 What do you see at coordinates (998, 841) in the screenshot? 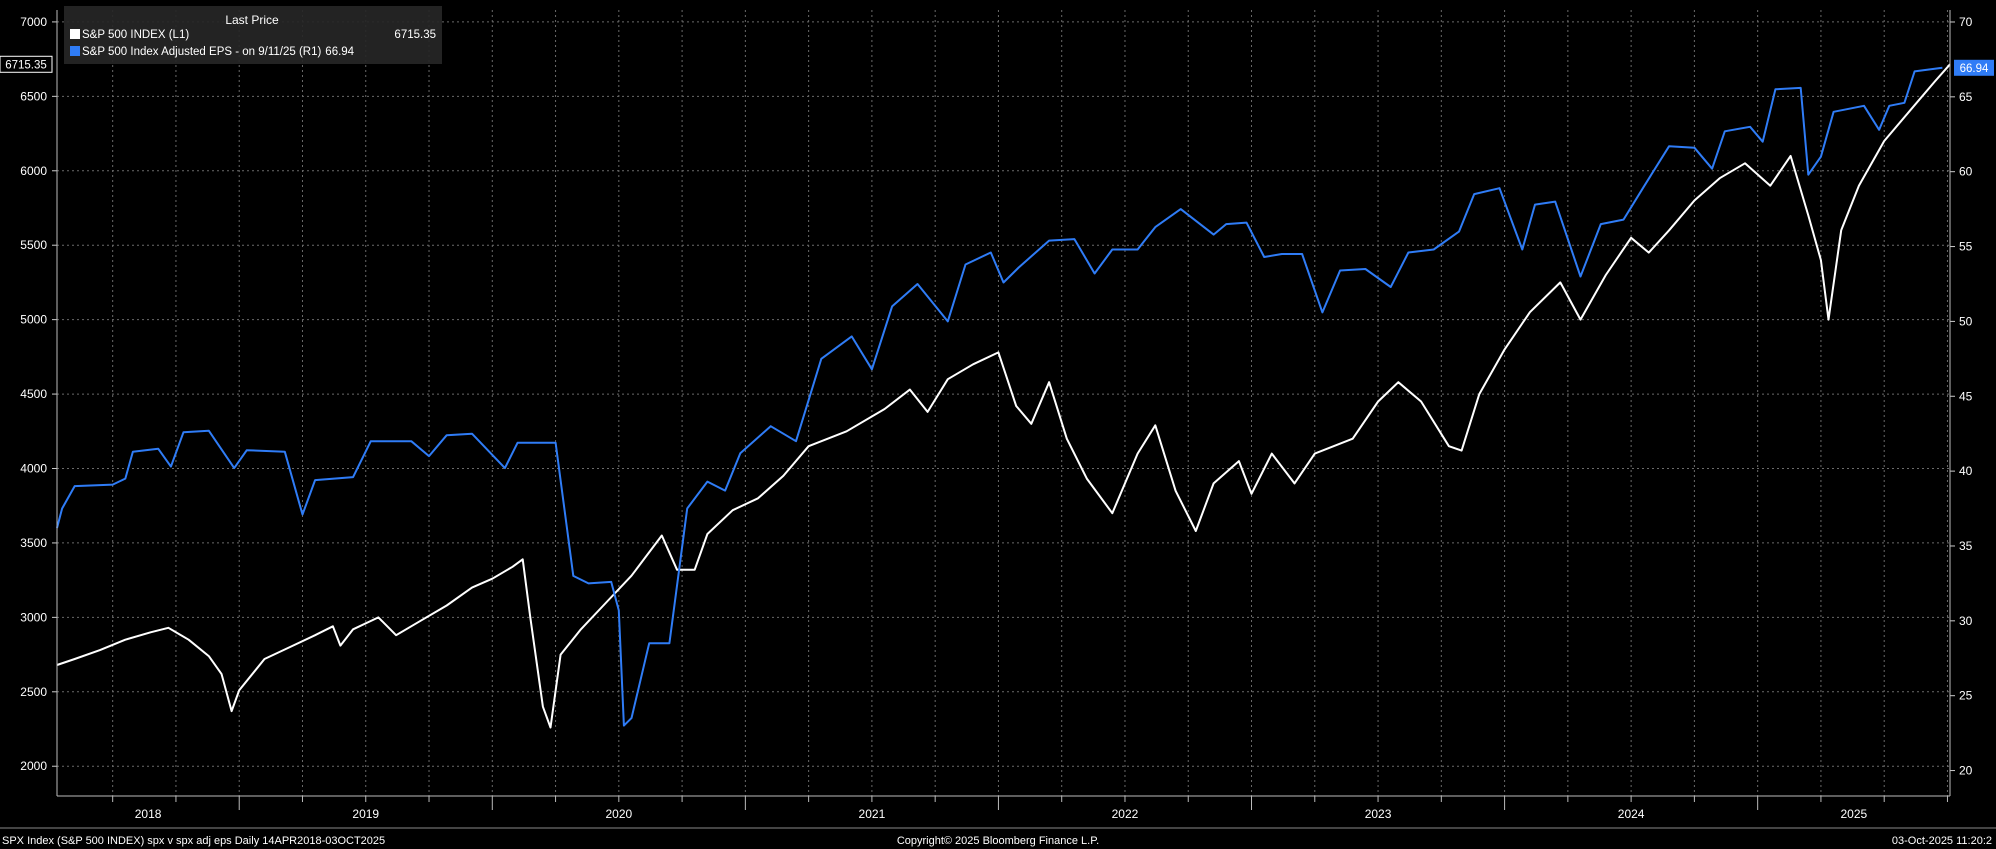
I see `footer-copyright: Copyright© 2025 Bloomberg Finance L.P.` at bounding box center [998, 841].